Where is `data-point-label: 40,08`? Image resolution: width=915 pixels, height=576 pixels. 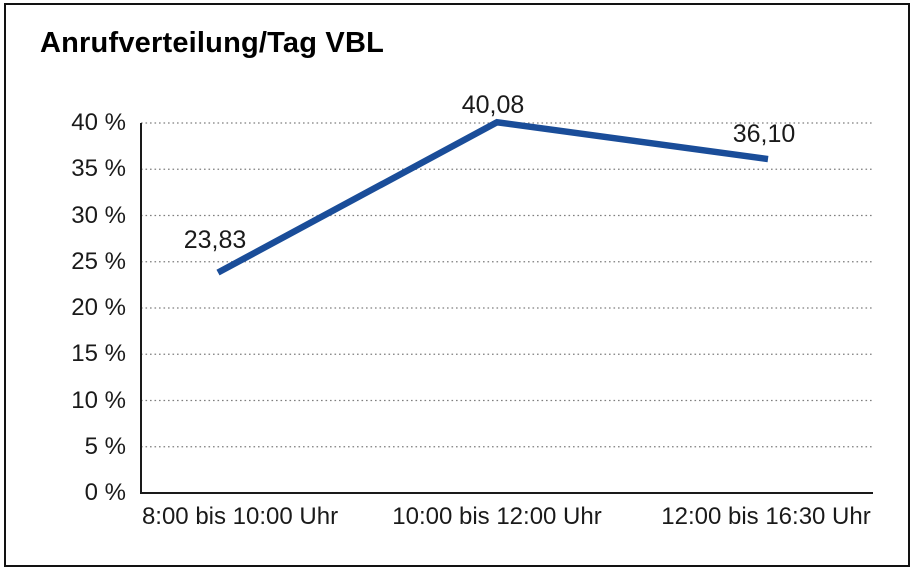 data-point-label: 40,08 is located at coordinates (493, 105).